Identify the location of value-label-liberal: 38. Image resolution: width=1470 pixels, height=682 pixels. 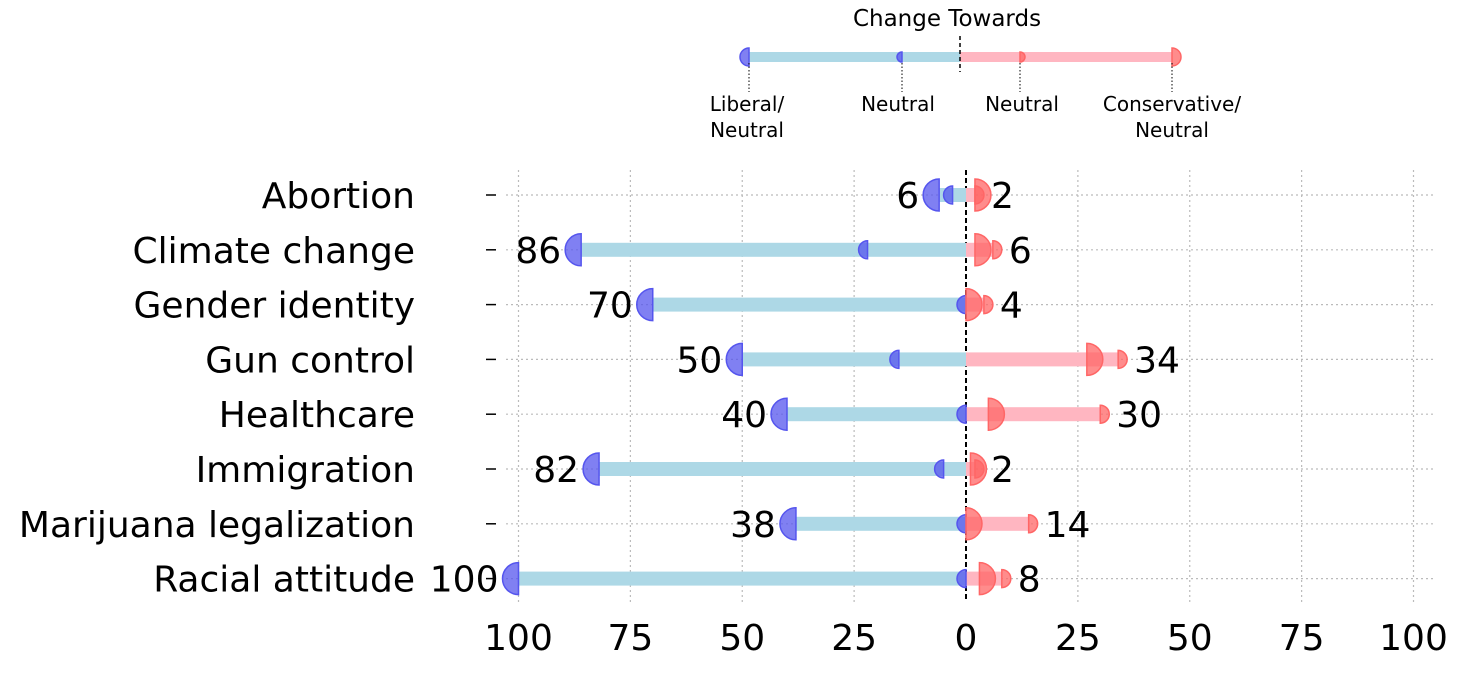
(753, 525).